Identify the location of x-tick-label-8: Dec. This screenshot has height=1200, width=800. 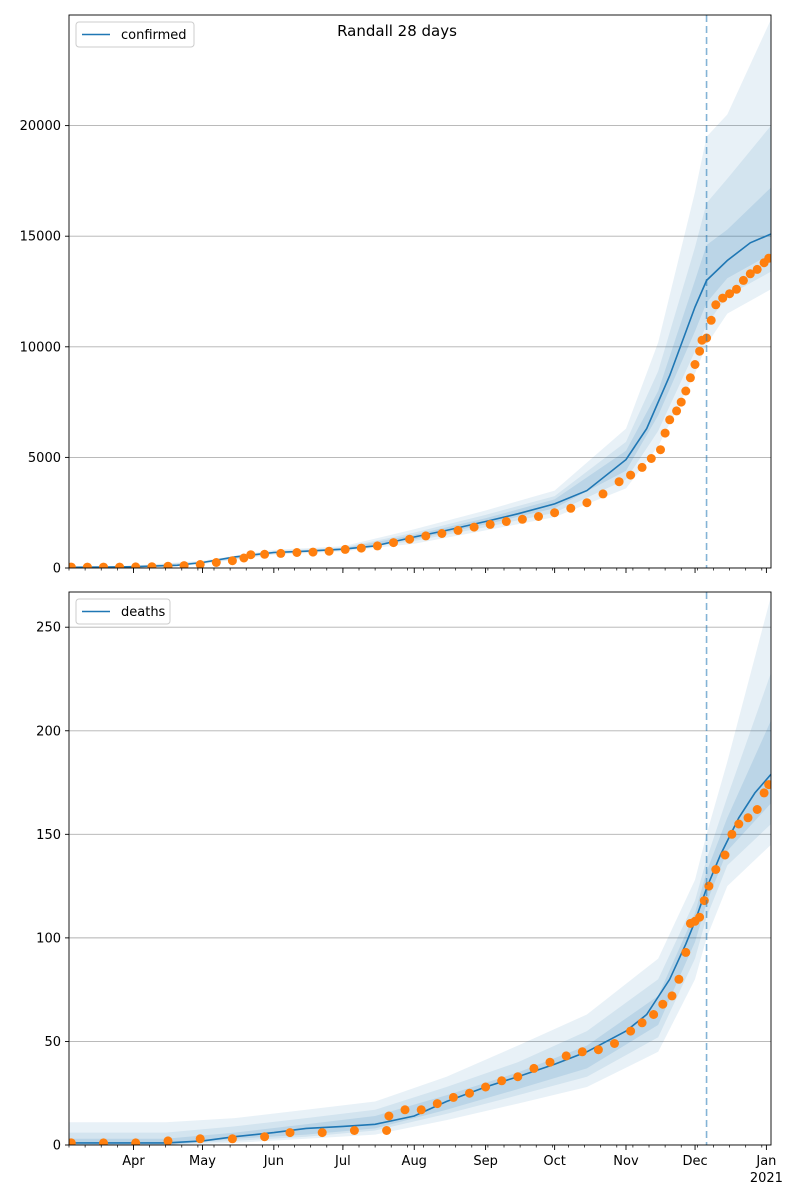
(694, 1161).